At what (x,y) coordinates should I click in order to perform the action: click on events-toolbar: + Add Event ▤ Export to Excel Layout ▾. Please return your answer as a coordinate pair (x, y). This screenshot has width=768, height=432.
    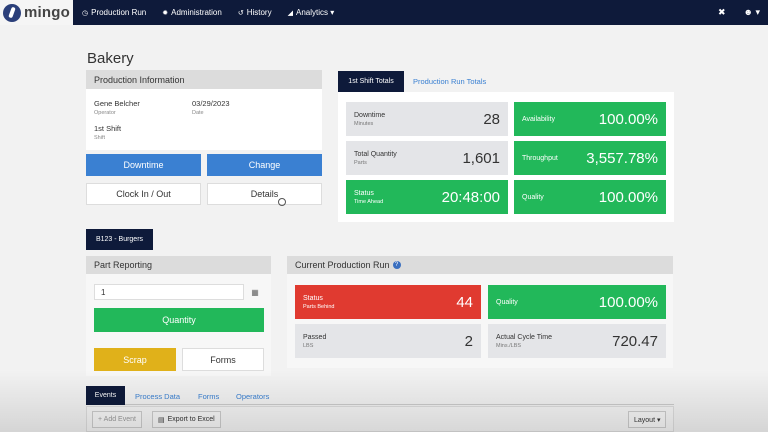
    Looking at the image, I should click on (380, 419).